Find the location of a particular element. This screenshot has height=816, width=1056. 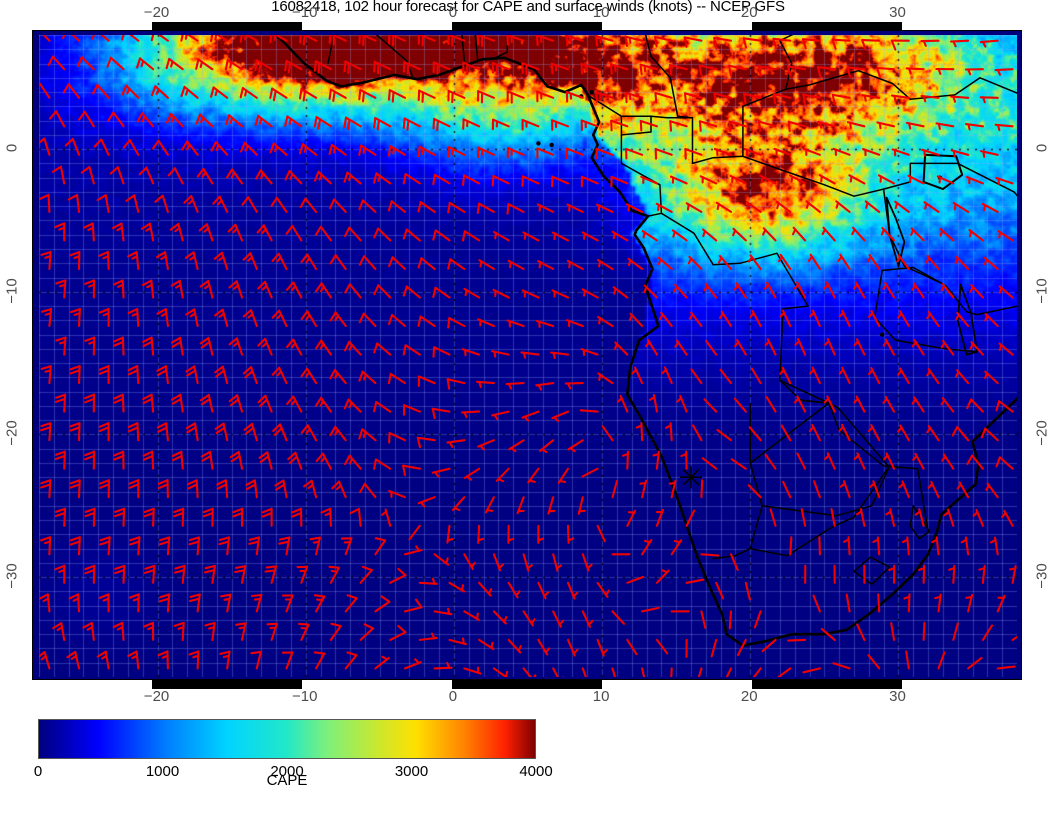

x-tick-label-bottom-1: −10 is located at coordinates (304, 696).